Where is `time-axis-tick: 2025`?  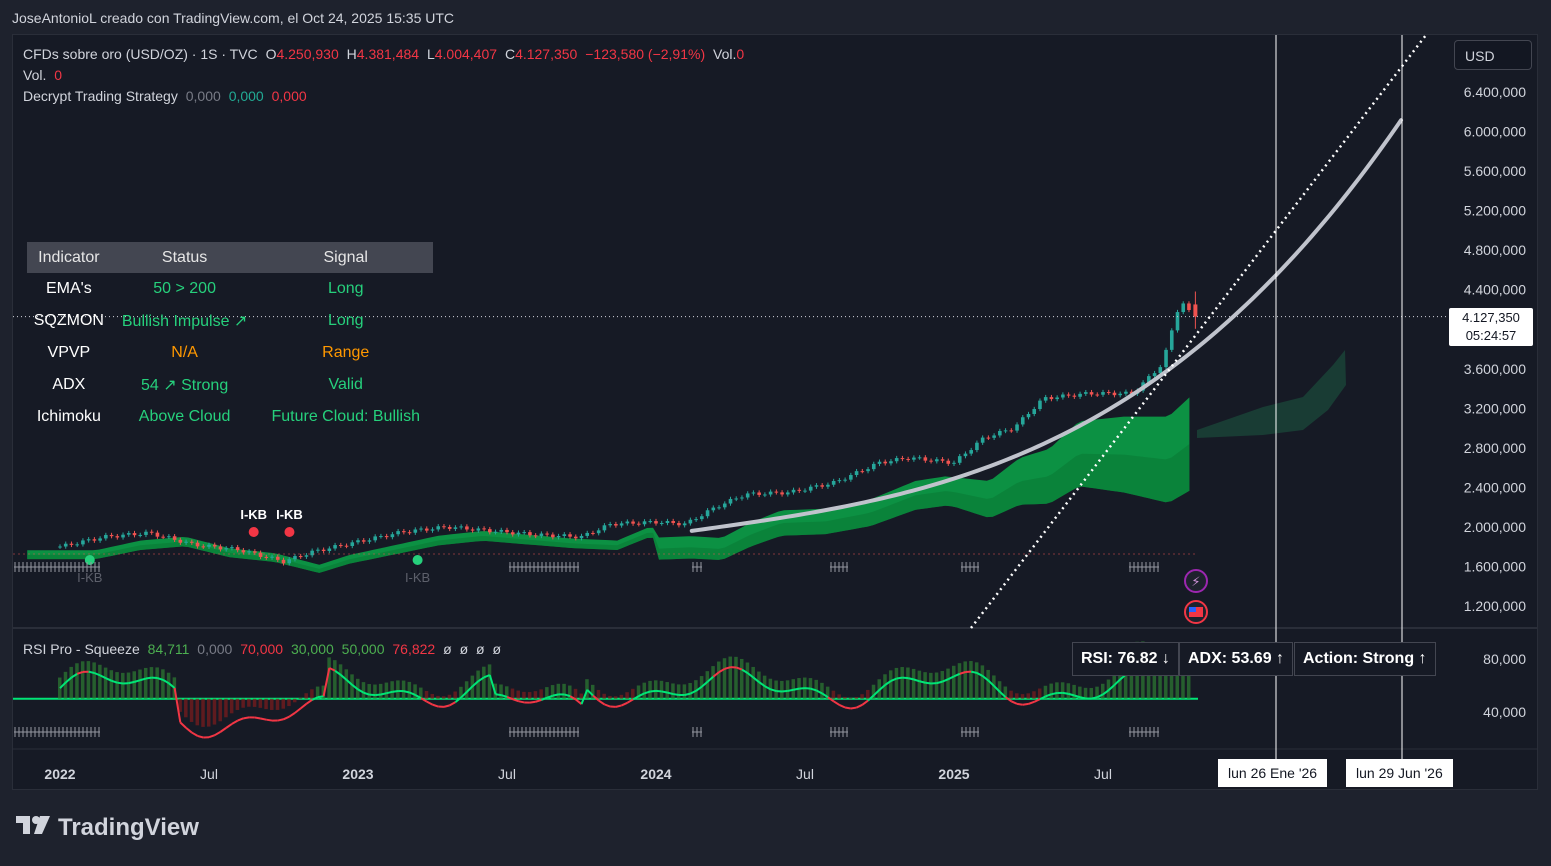
time-axis-tick: 2025 is located at coordinates (953, 774).